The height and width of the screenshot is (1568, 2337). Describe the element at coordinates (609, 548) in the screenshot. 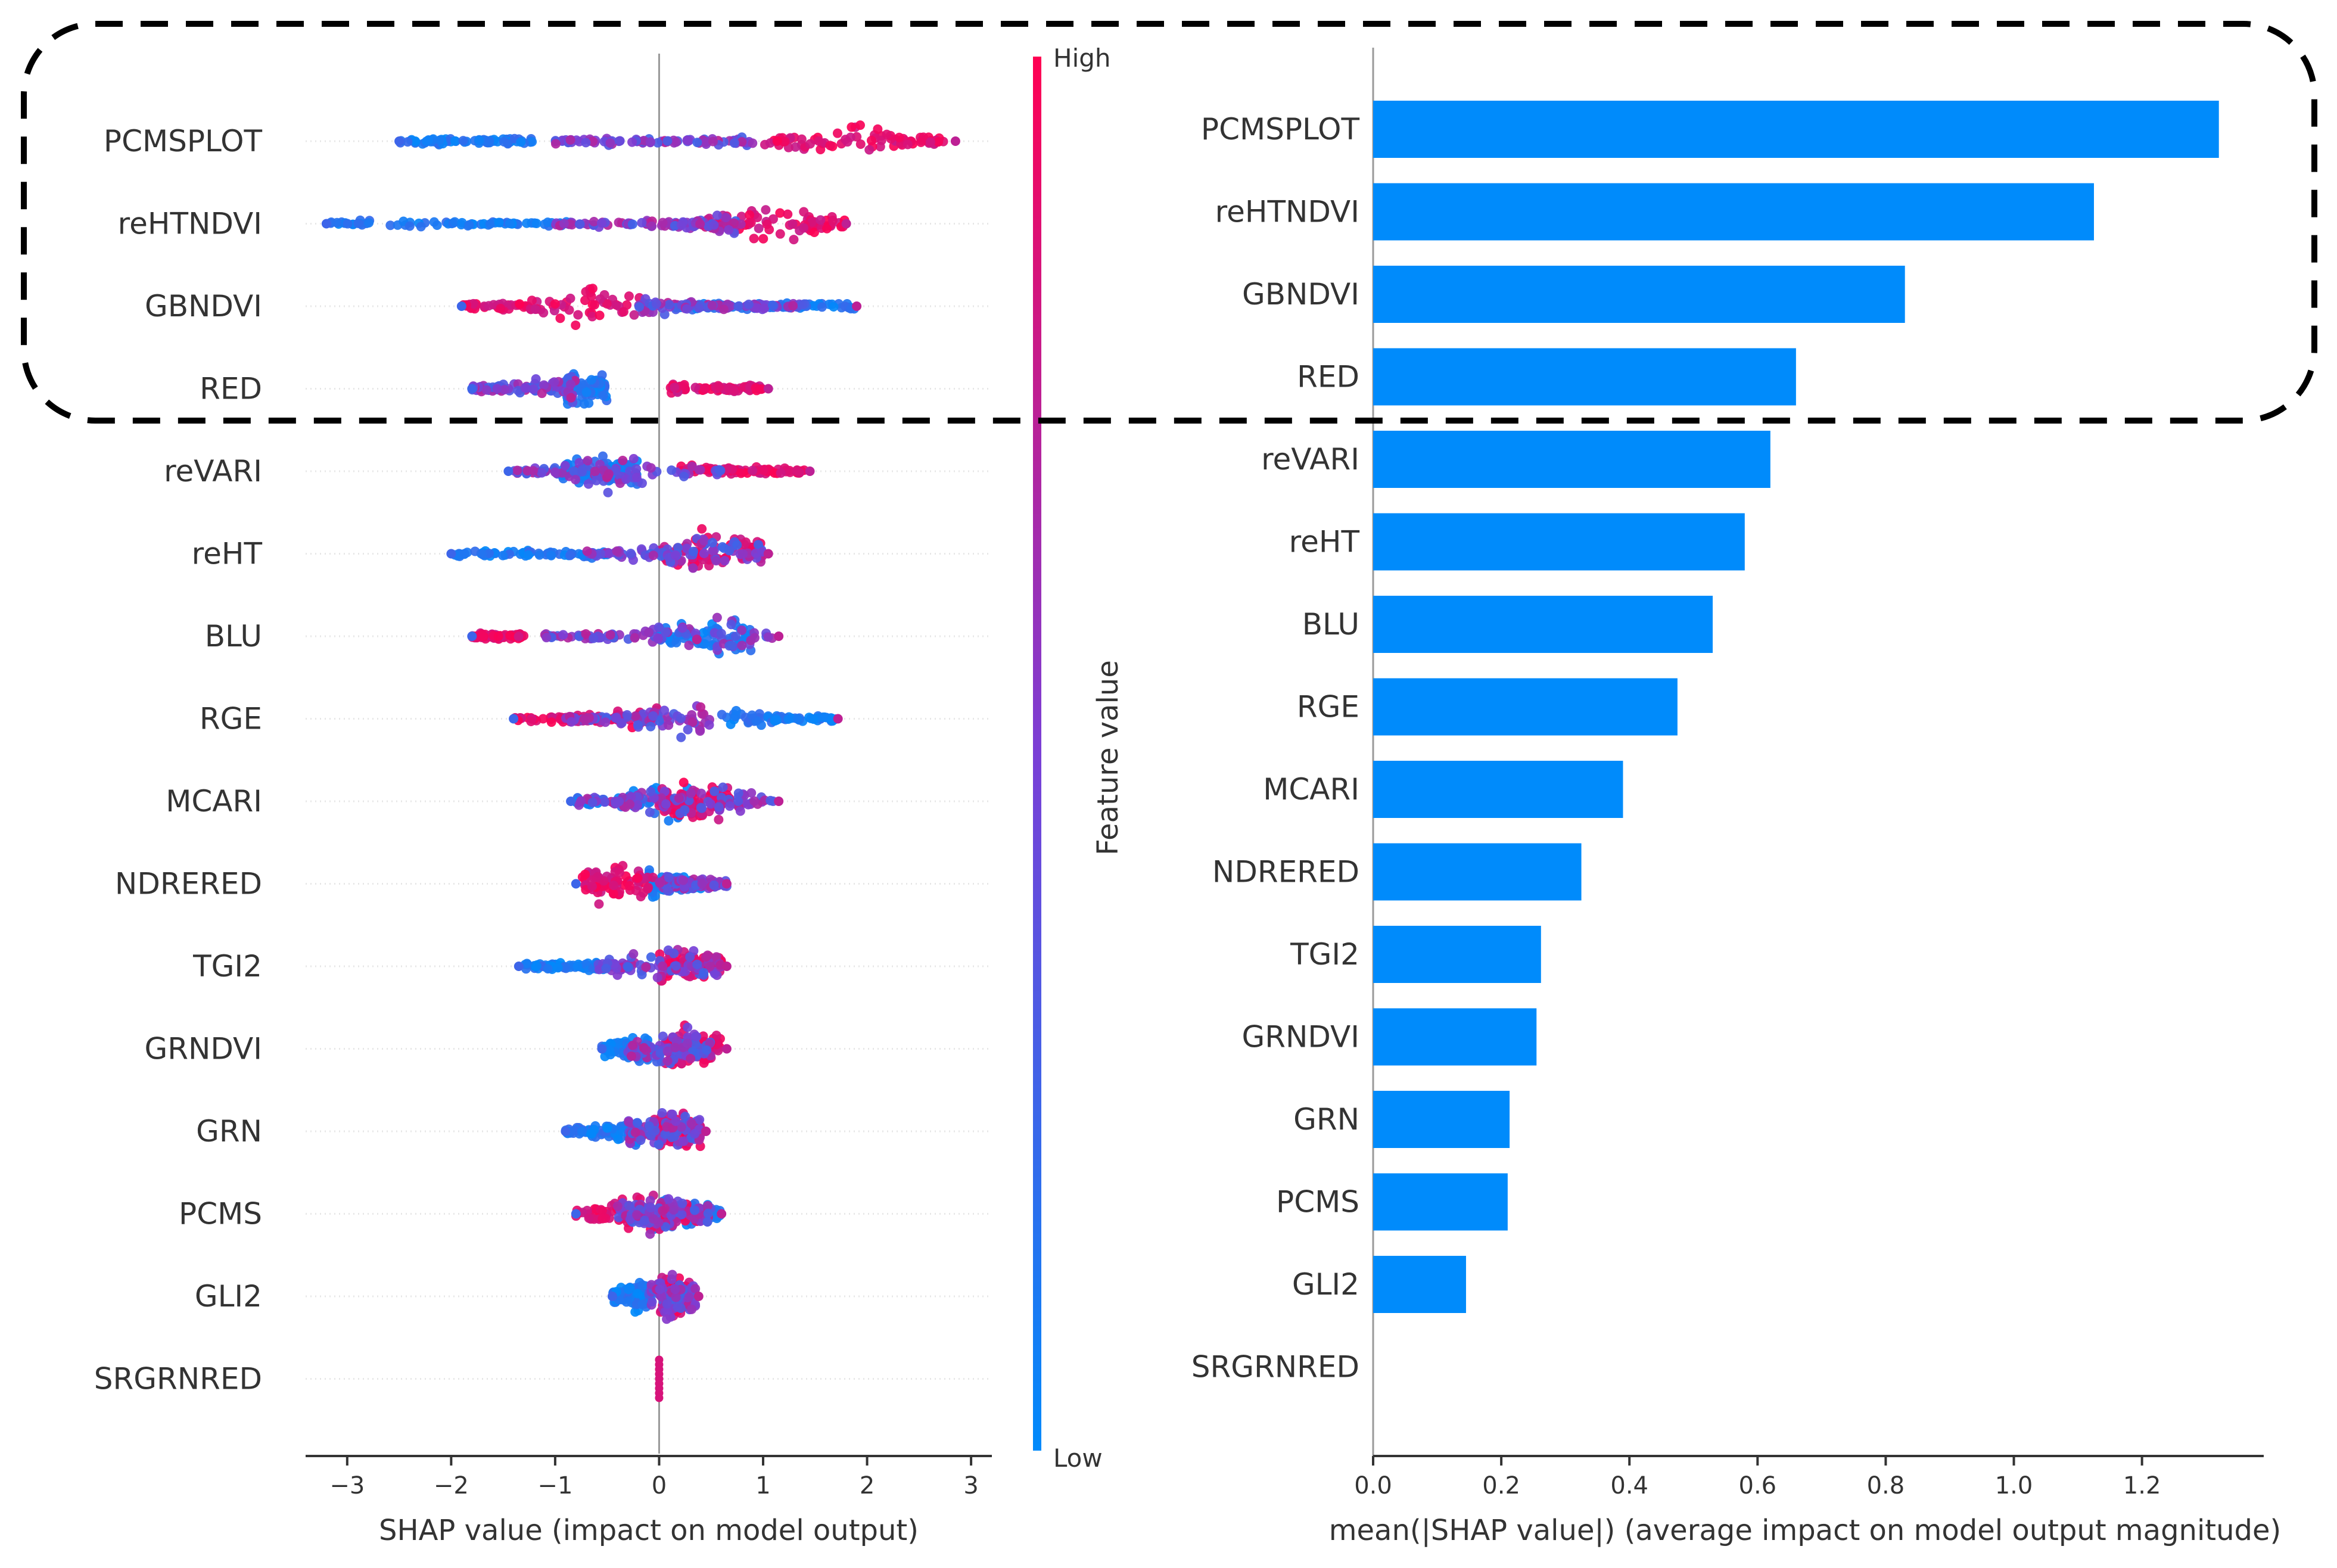

I see `beeswarm-row-reht` at that location.